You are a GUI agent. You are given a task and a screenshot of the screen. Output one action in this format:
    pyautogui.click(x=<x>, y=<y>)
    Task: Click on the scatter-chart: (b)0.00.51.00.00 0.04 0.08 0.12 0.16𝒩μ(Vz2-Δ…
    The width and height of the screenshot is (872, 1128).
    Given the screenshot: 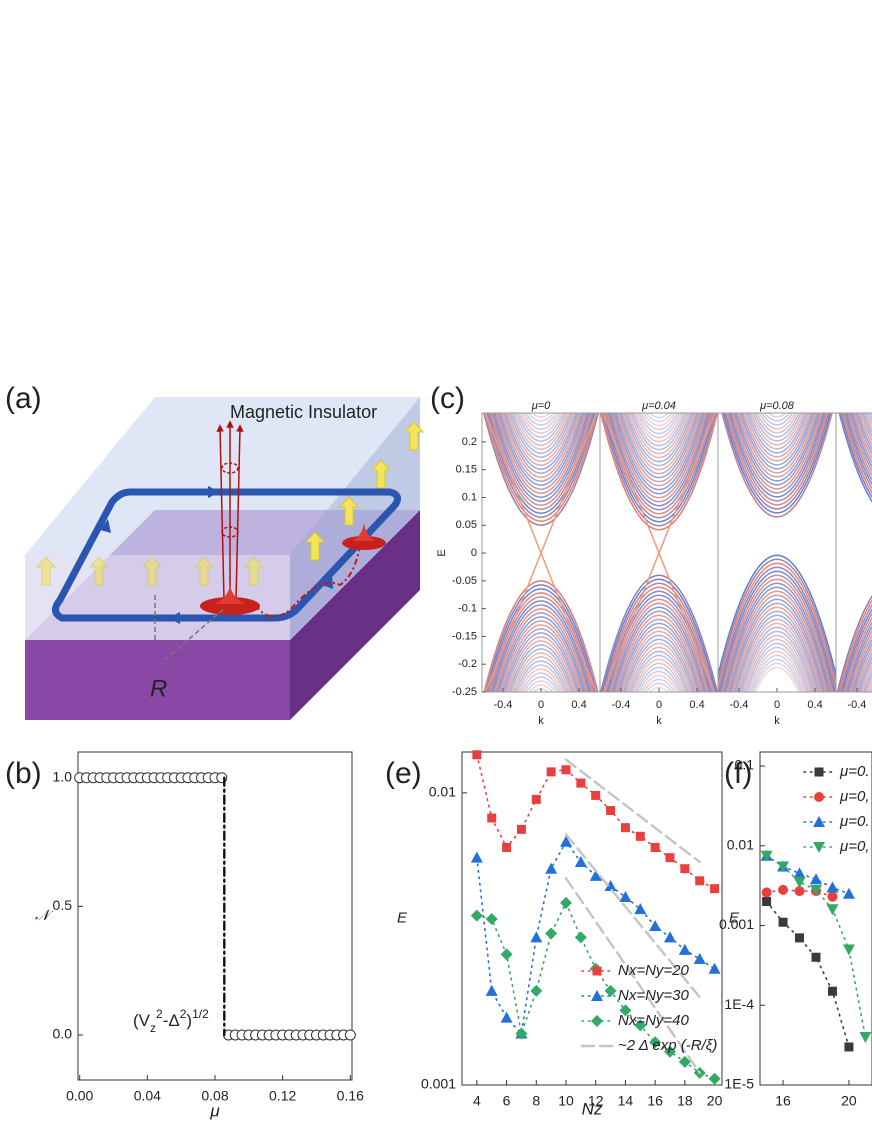 What is the action you would take?
    pyautogui.click(x=184, y=935)
    